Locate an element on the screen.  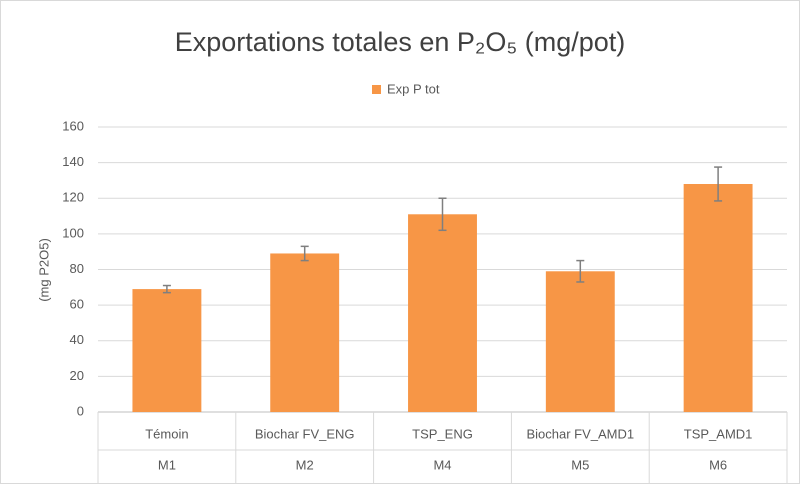
y-tick-label: 120 is located at coordinates (73, 197).